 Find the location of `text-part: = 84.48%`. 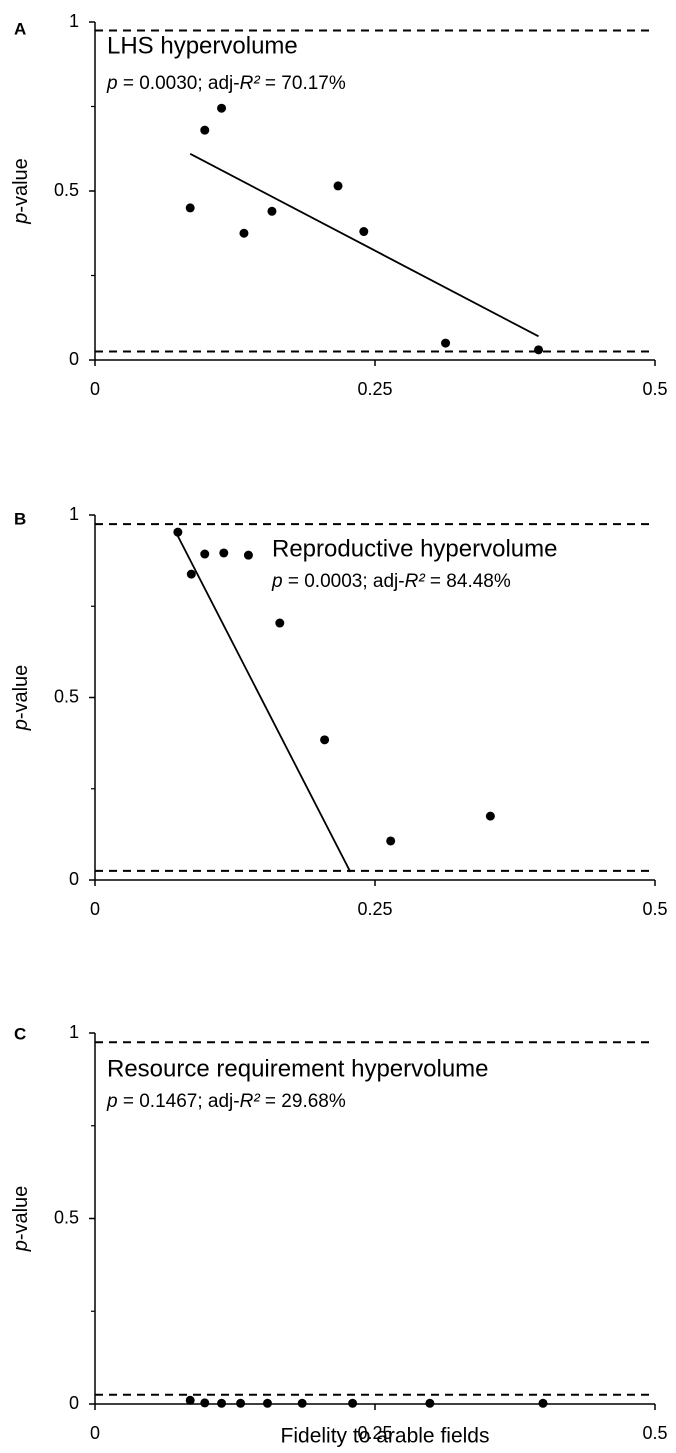

text-part: = 84.48% is located at coordinates (468, 581).